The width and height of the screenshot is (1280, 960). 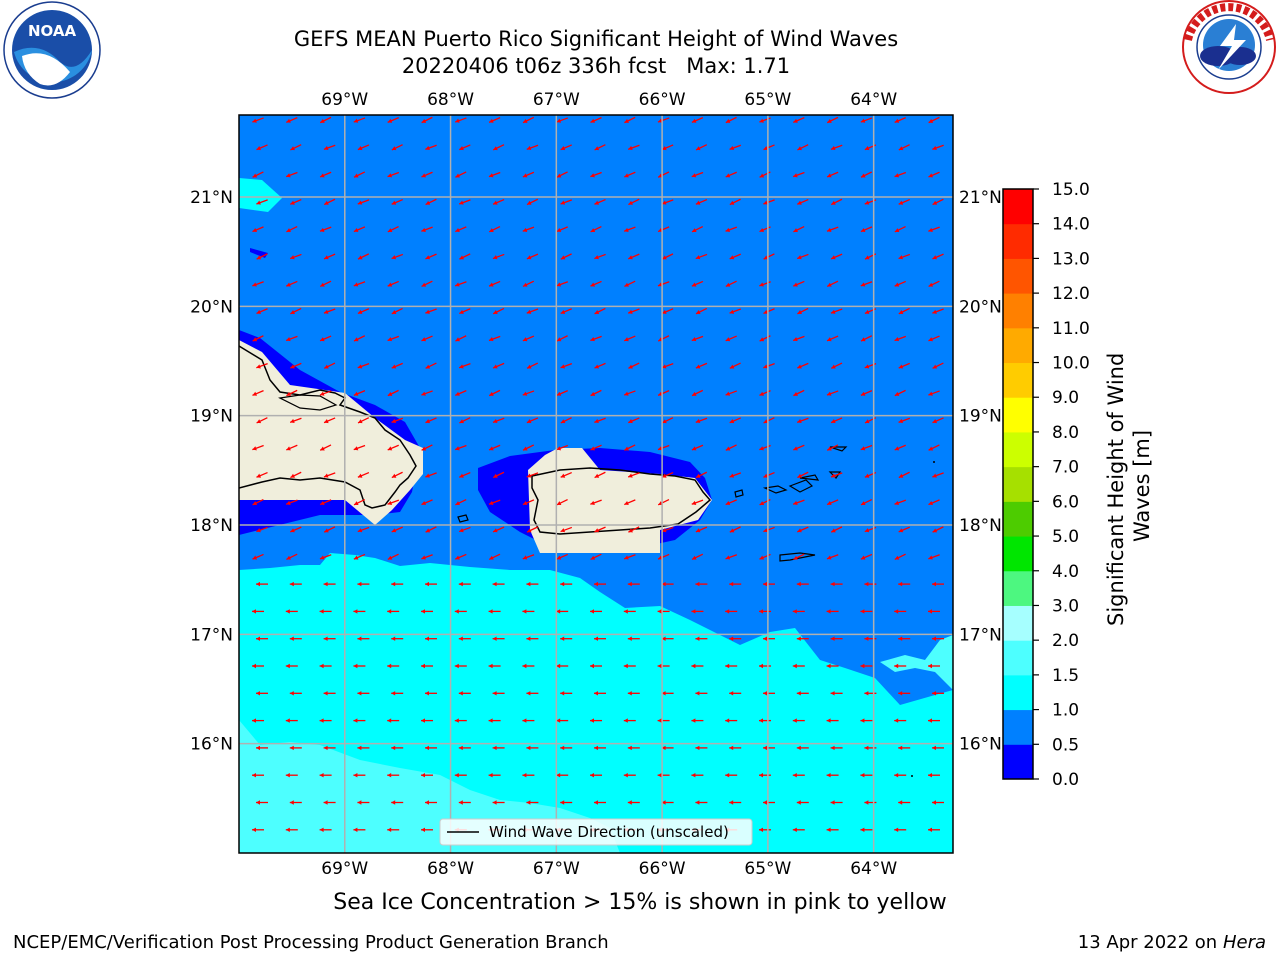 I want to click on noaa-logo: NOAA, so click(x=52, y=50).